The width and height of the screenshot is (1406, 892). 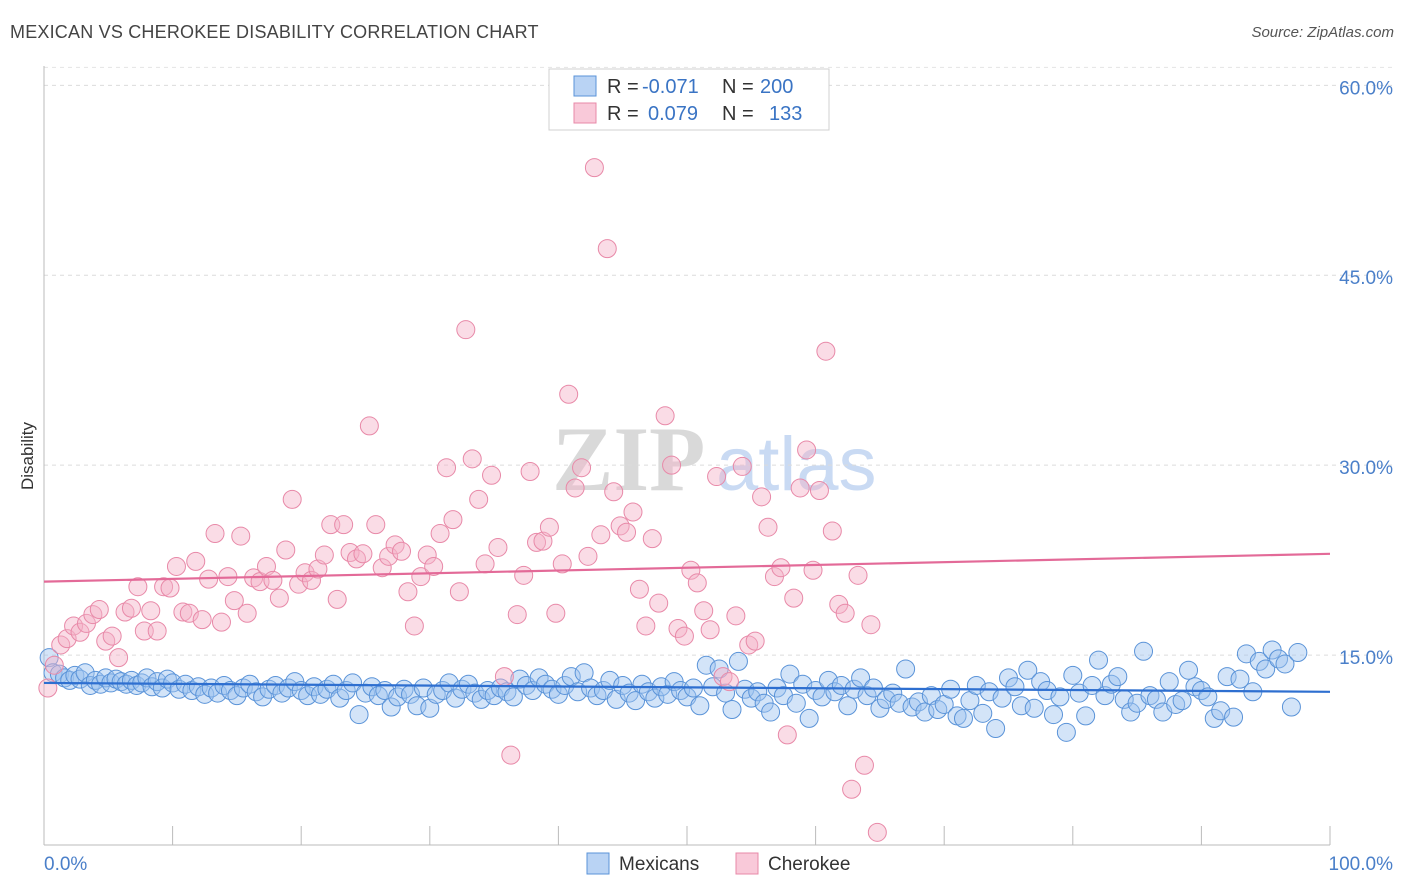 What do you see at coordinates (585, 113) in the screenshot?
I see `legend-swatch-cherokee` at bounding box center [585, 113].